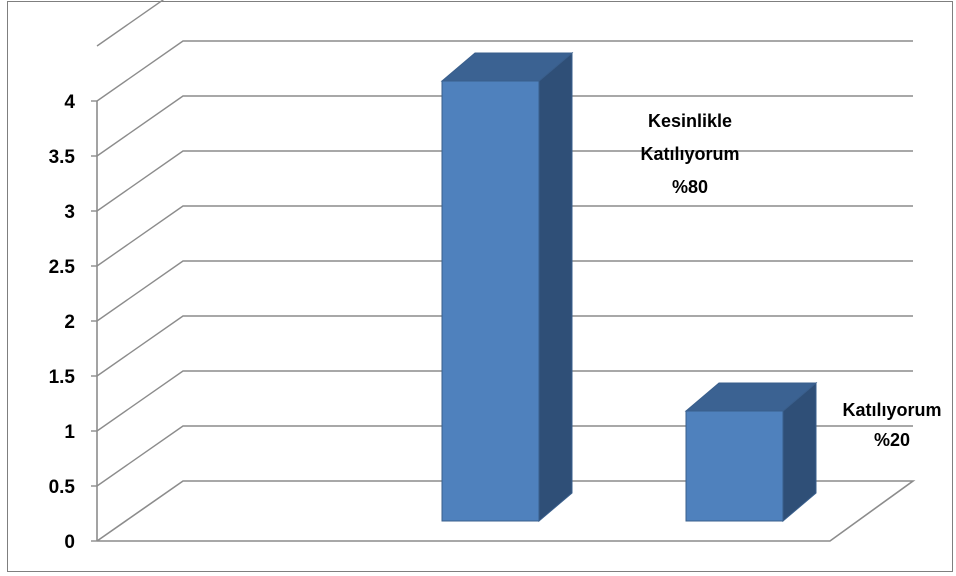  I want to click on y-axis: 0 0.5 1 1.5 2 2.5 3 3.5 4, so click(73, 322).